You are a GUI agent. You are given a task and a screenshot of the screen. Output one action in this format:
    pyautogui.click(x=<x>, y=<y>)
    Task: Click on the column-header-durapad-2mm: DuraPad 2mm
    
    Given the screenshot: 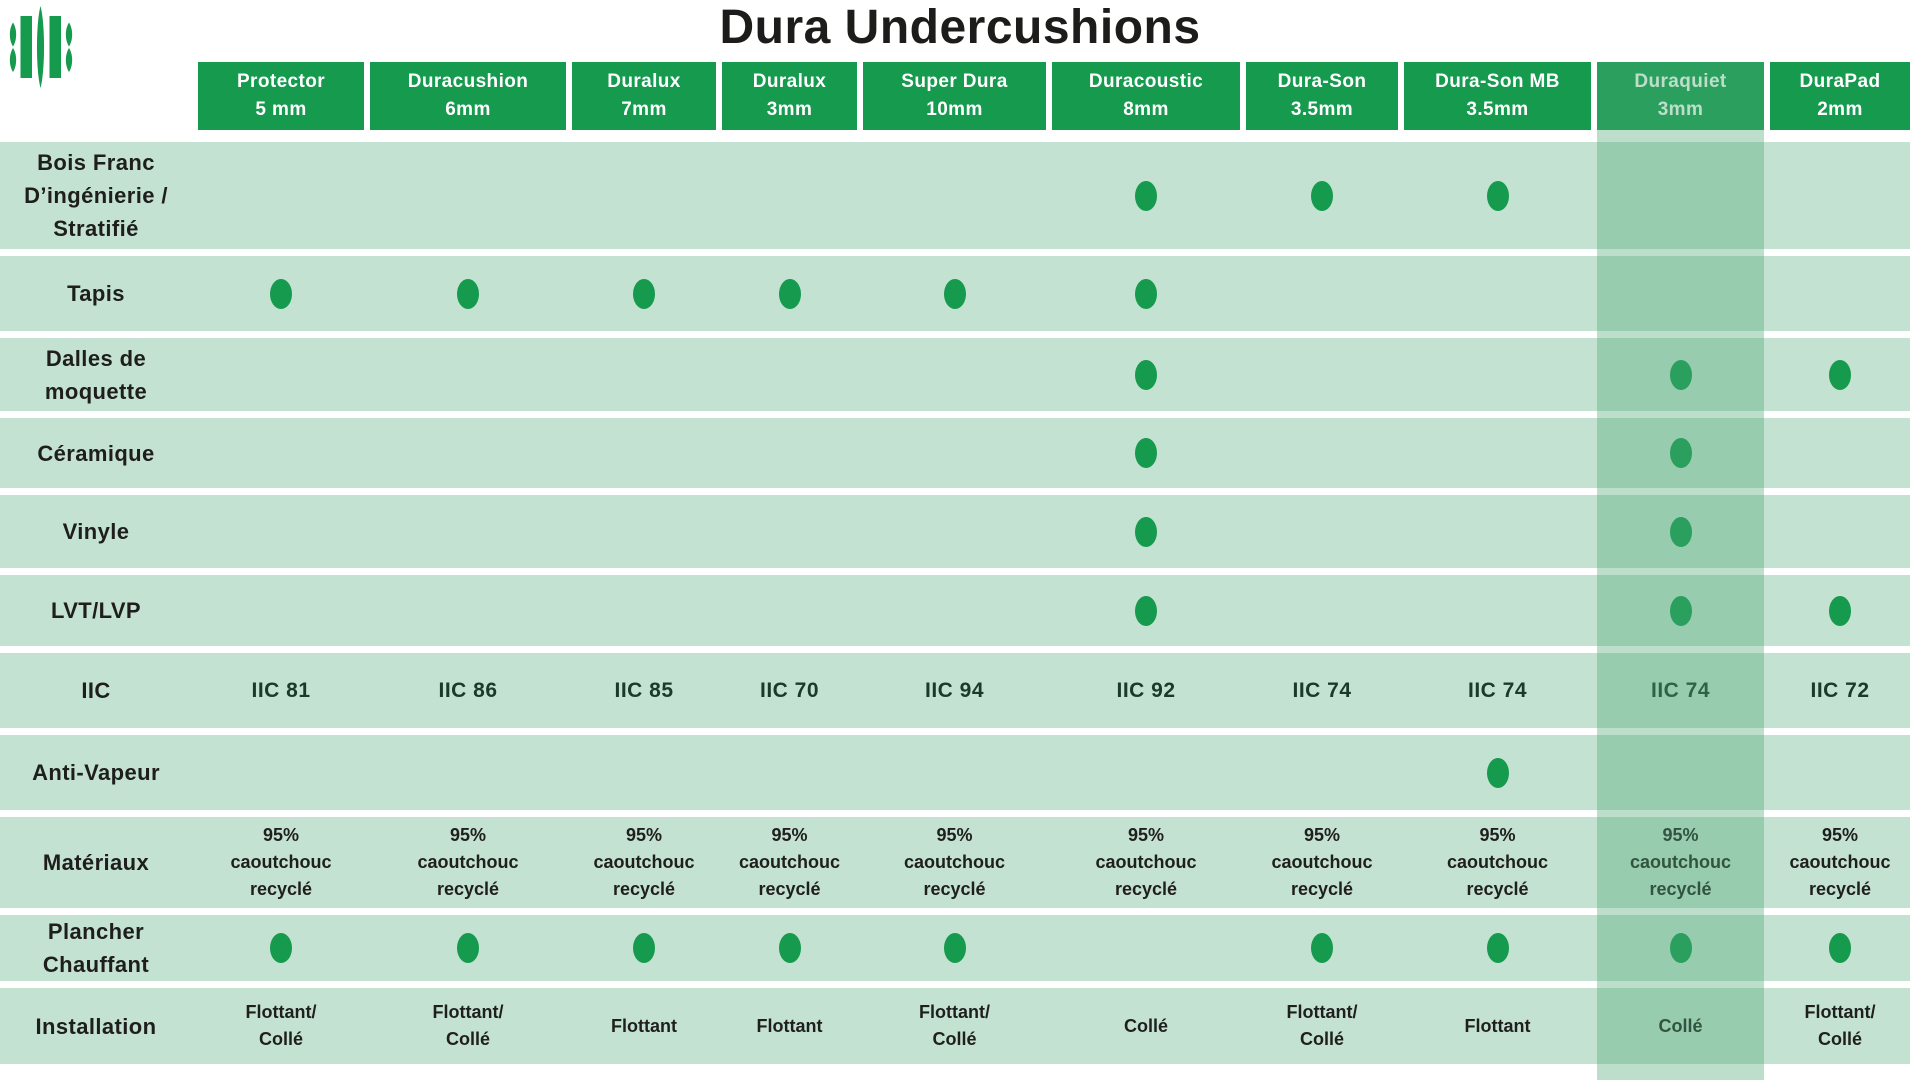 What is the action you would take?
    pyautogui.click(x=1840, y=96)
    